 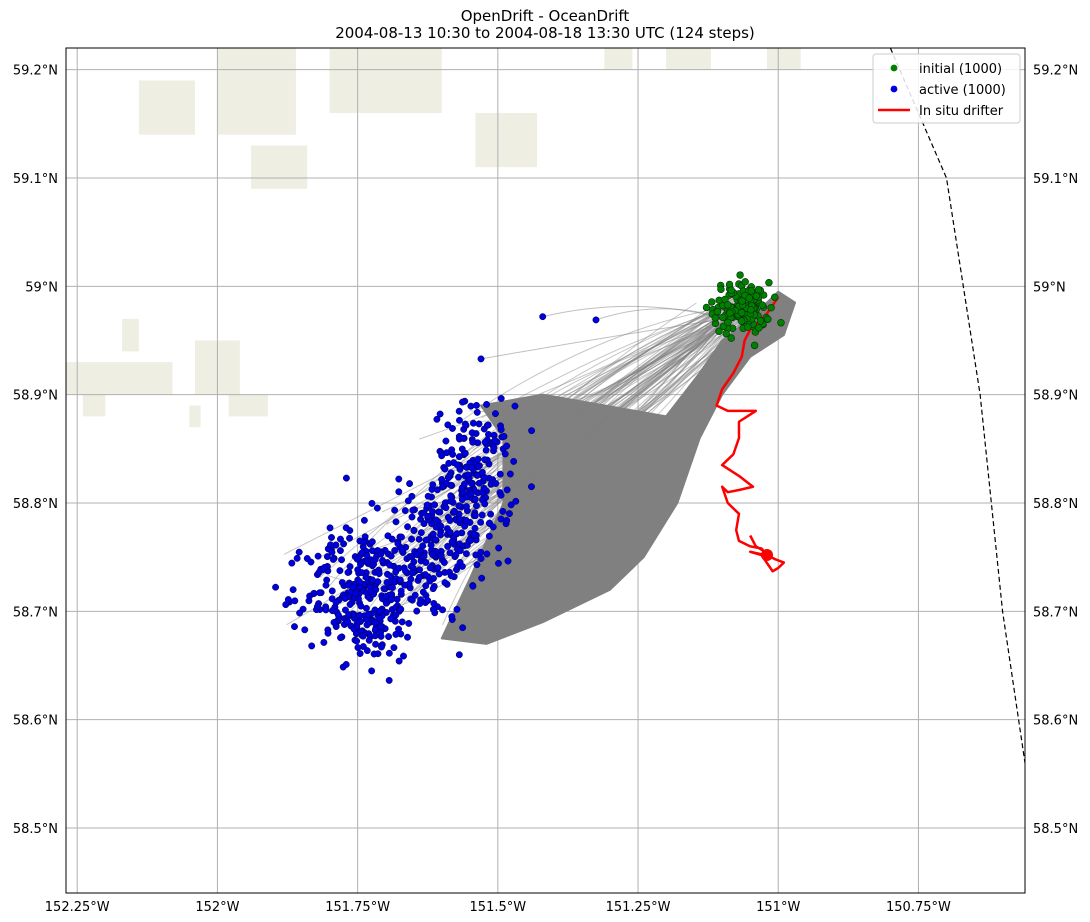 I want to click on legend-label: active (1000), so click(x=962, y=90).